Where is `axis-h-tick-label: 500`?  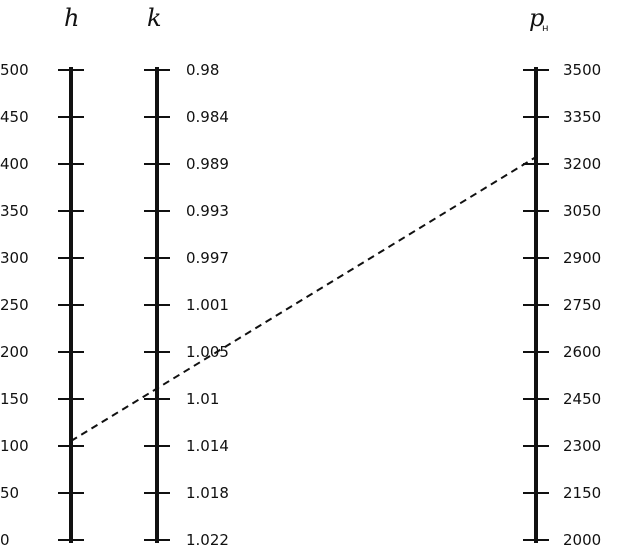 axis-h-tick-label: 500 is located at coordinates (14, 70).